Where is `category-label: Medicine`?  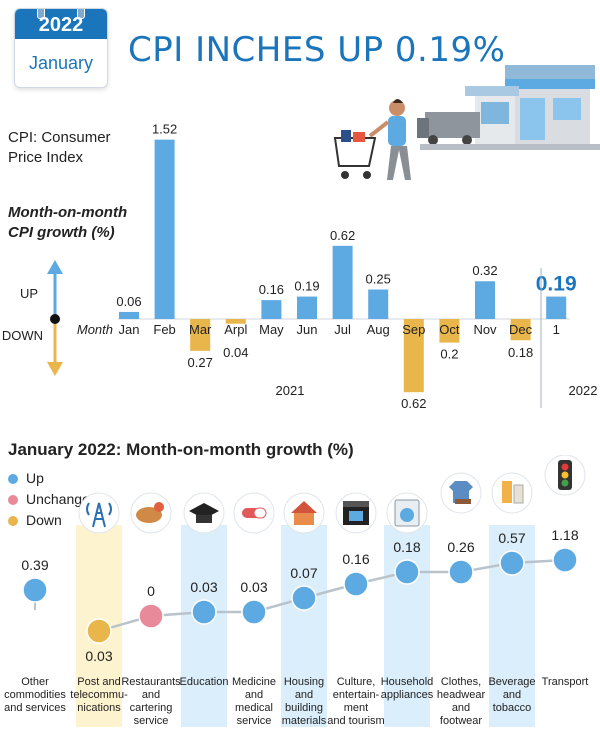
category-label: Medicine is located at coordinates (254, 682).